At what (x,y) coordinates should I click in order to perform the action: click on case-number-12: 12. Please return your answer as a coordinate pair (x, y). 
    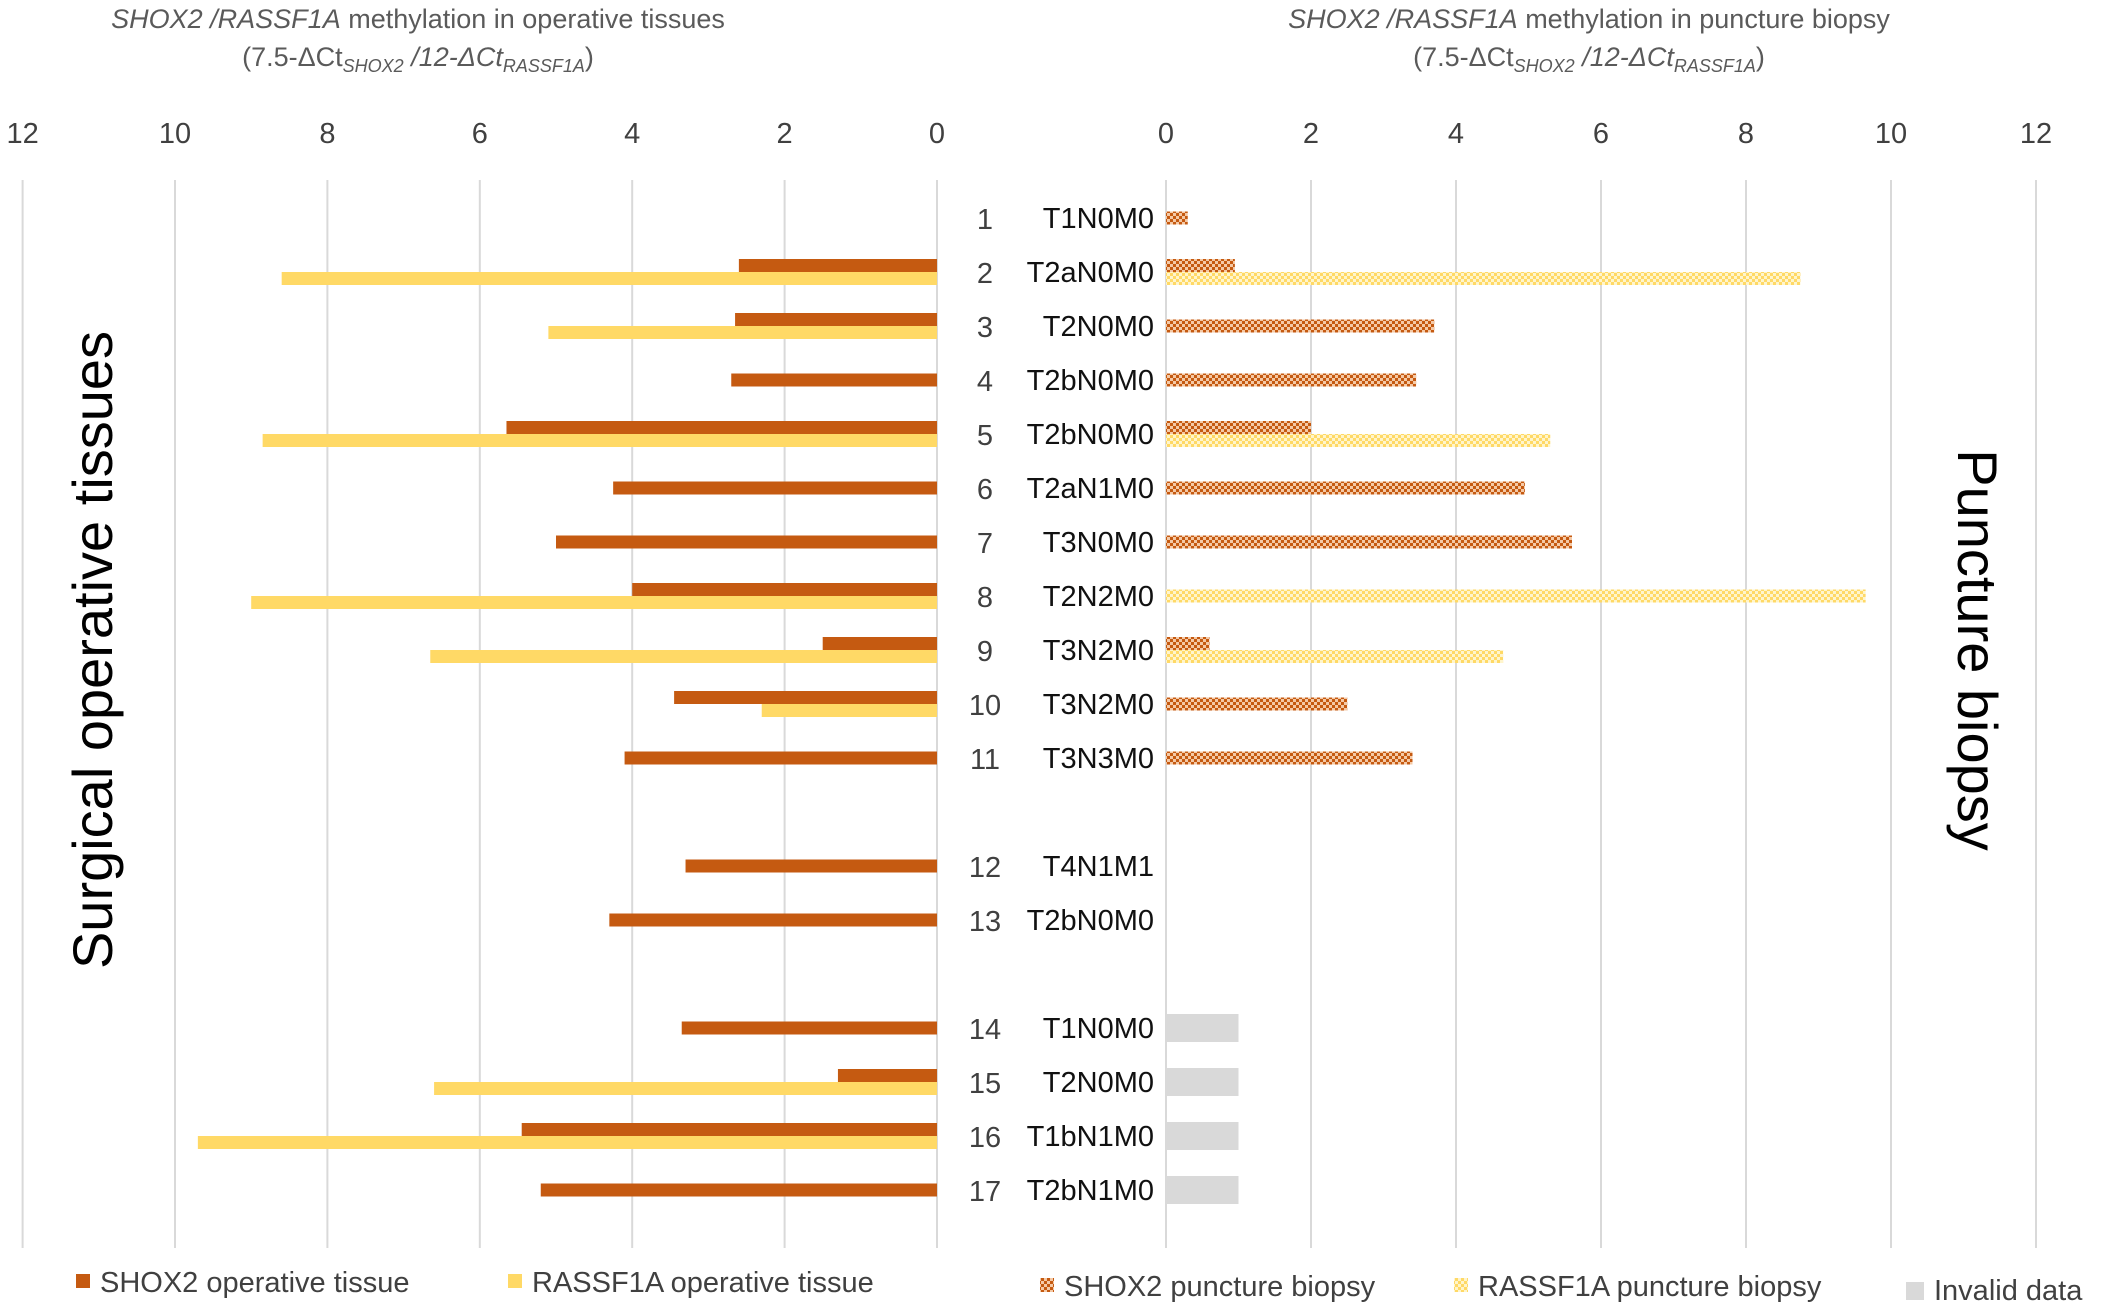
    Looking at the image, I should click on (985, 868).